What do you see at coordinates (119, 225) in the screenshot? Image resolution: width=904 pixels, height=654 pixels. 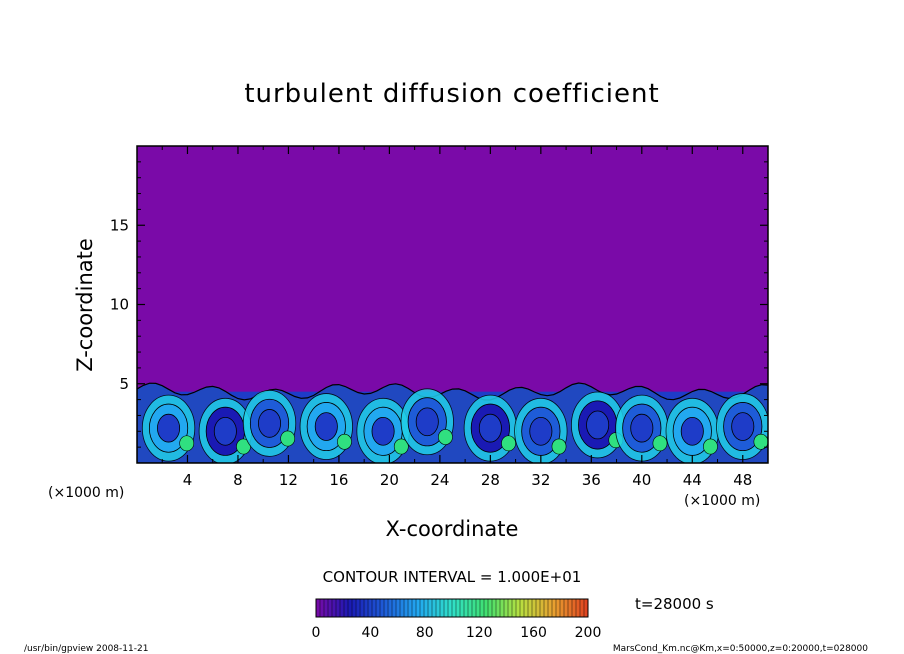 I see `y-tick-label: 15` at bounding box center [119, 225].